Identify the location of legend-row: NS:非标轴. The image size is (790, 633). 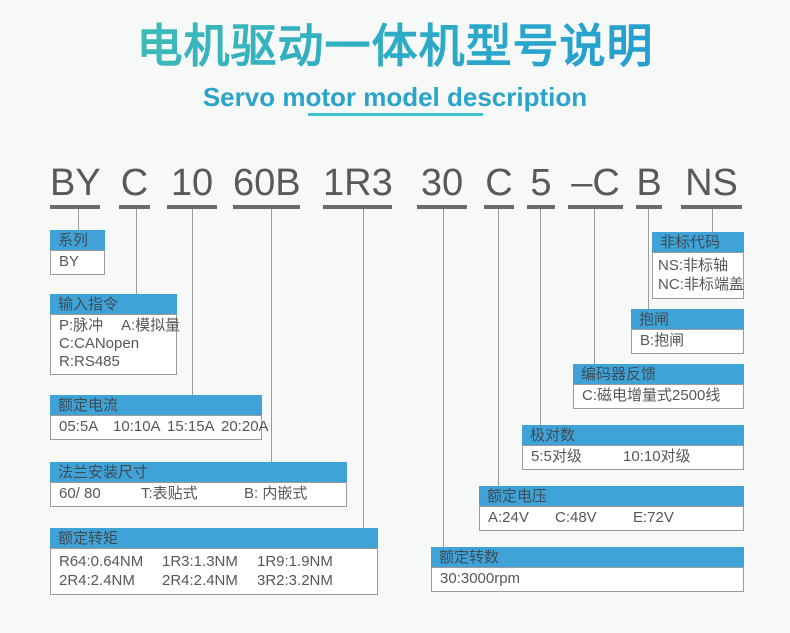
(699, 265).